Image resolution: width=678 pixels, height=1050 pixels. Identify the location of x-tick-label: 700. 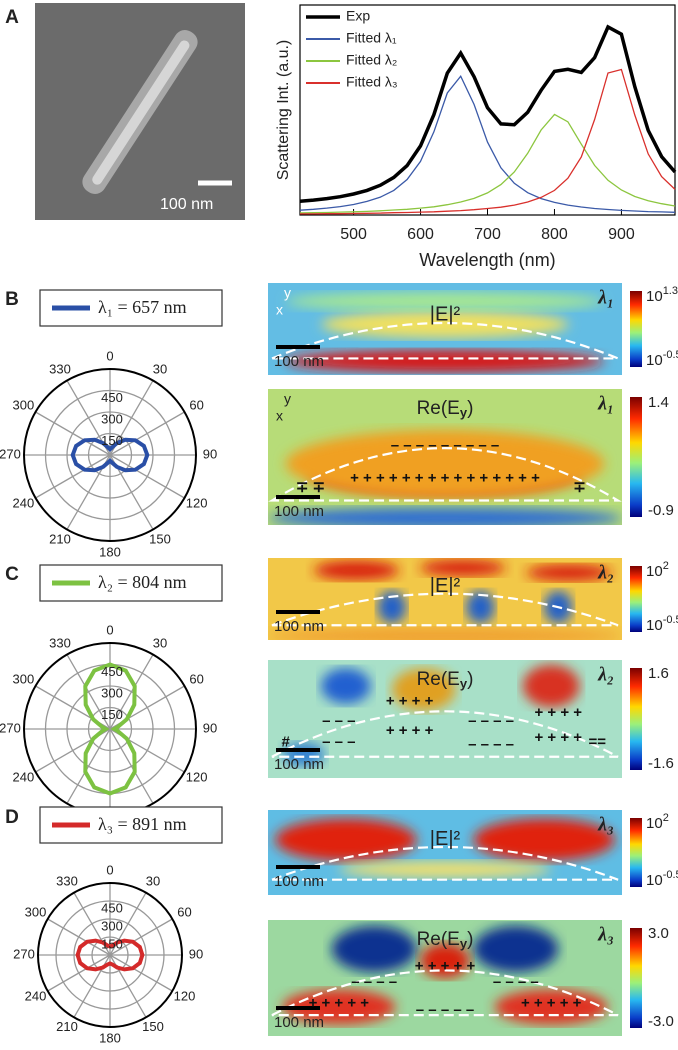
(487, 234).